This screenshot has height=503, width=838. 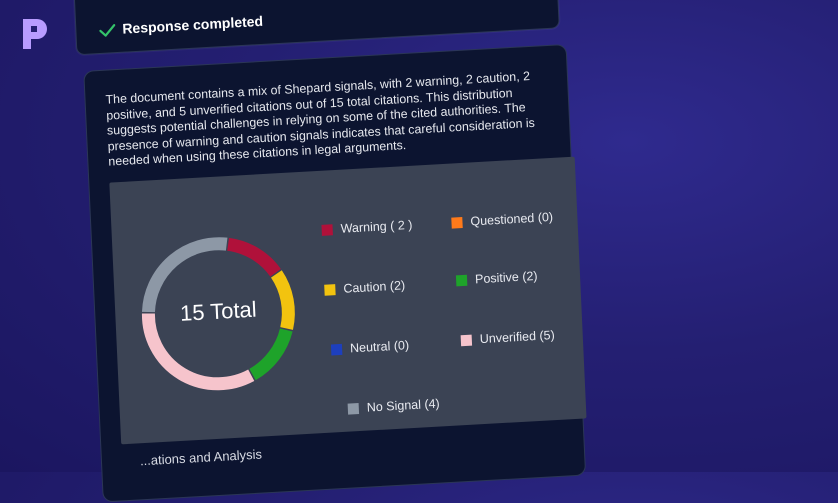 I want to click on legend-label-warning: Warning ( 2 ), so click(x=376, y=226).